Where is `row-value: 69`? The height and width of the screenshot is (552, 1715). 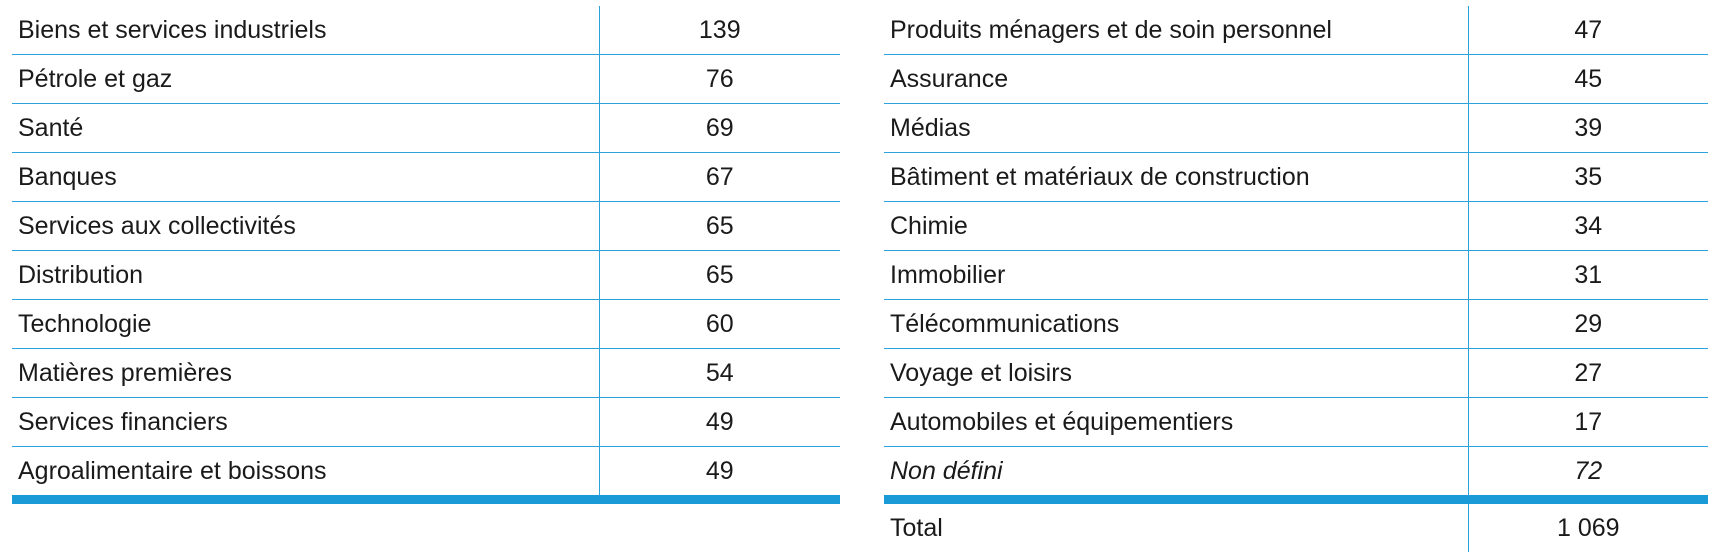 row-value: 69 is located at coordinates (719, 128).